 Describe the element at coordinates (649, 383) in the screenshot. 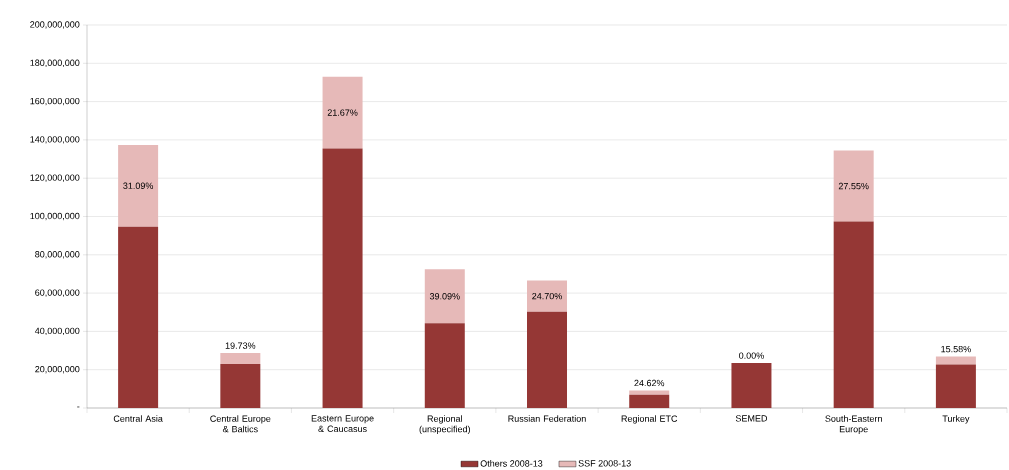

I see `annotation: 24.62%` at that location.